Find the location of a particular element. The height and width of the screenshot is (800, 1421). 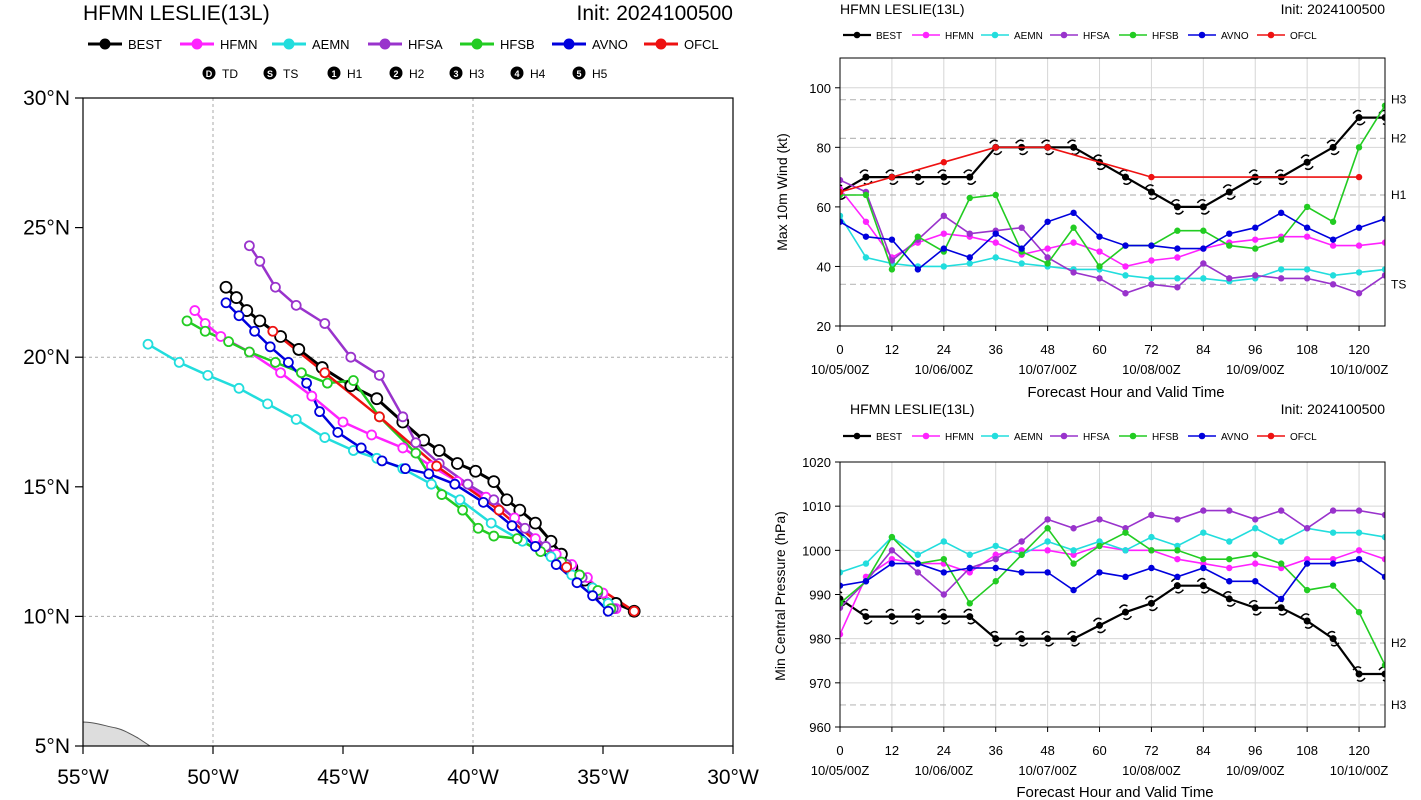

ts-y-tick-label: 1020 is located at coordinates (816, 462).